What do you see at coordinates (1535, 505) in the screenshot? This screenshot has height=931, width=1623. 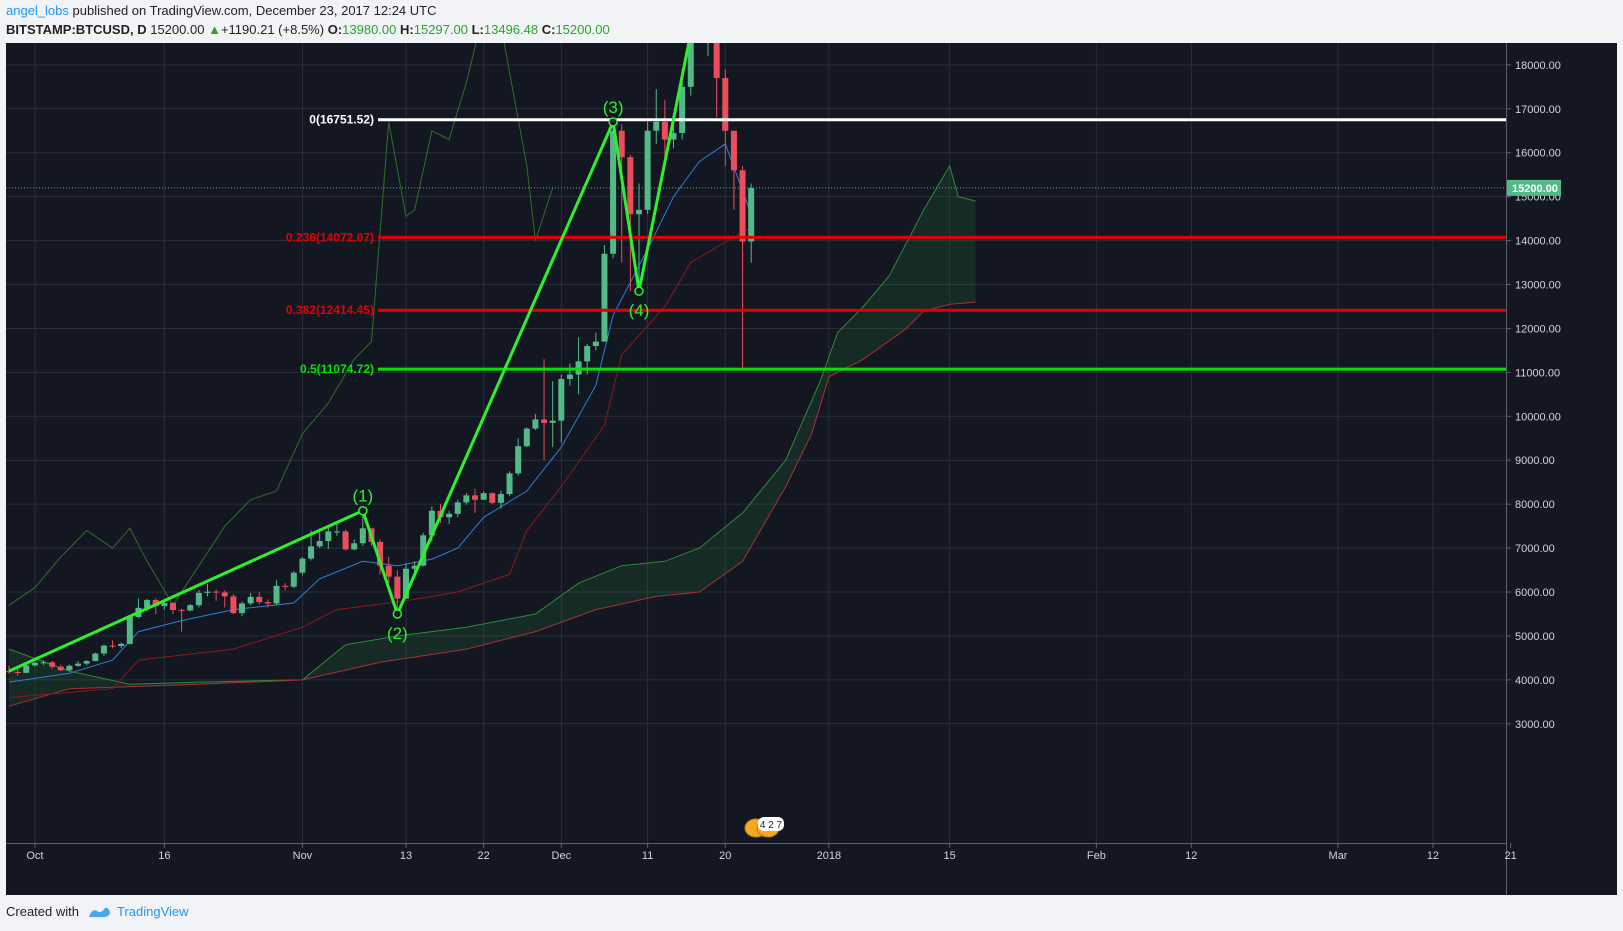 I see `y-tick-label: 8000.00` at bounding box center [1535, 505].